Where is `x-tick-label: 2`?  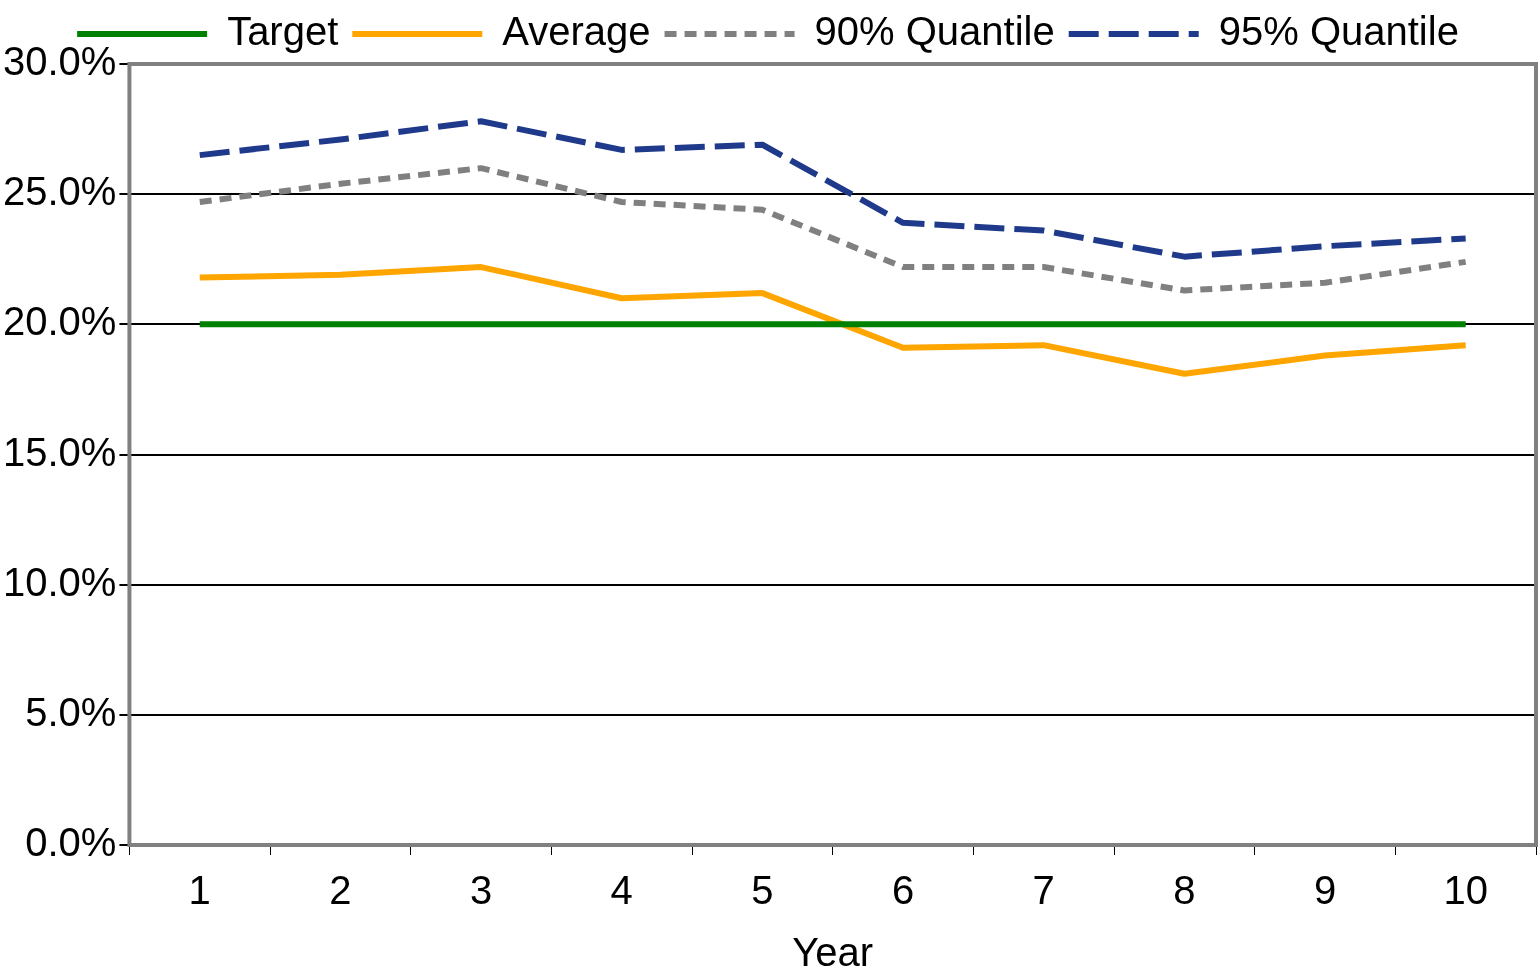 x-tick-label: 2 is located at coordinates (340, 890).